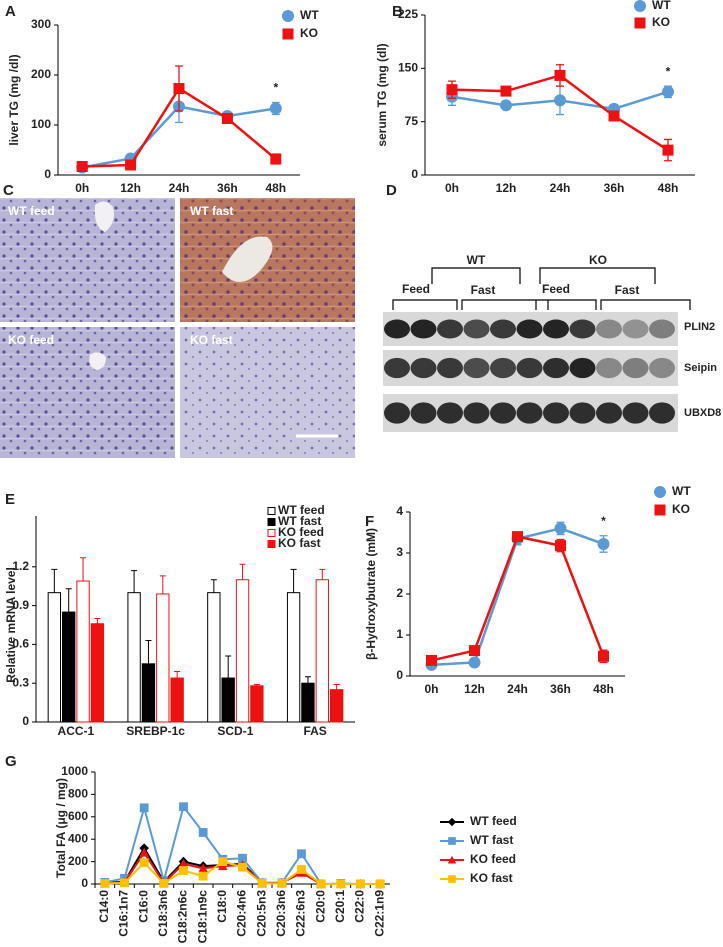 The image size is (723, 947). Describe the element at coordinates (556, 289) in the screenshot. I see `condition-label: Feed` at that location.